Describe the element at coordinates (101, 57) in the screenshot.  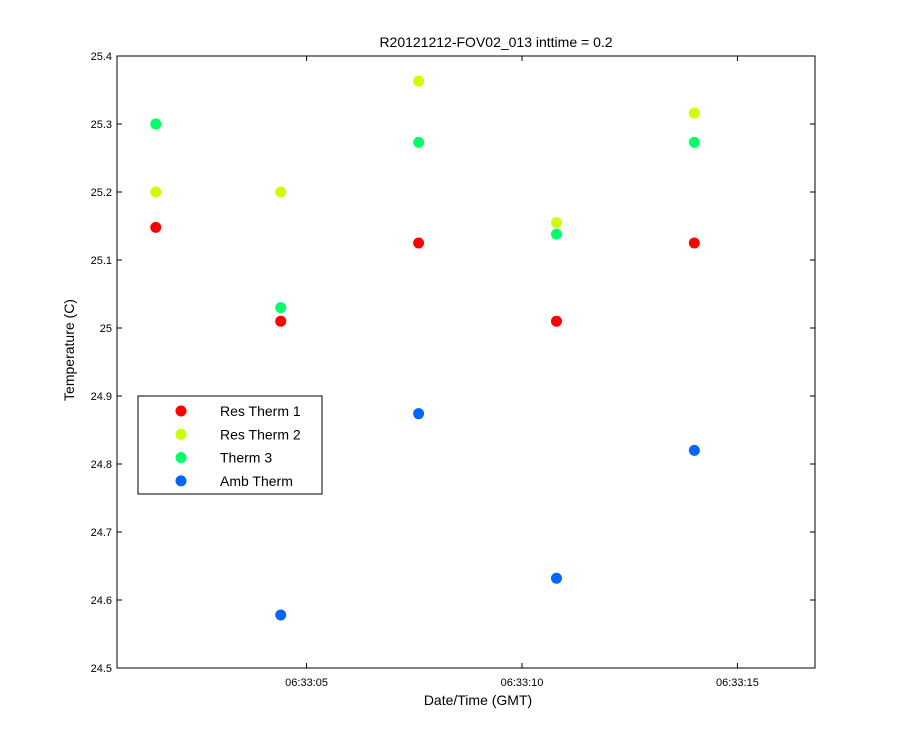
I see `y-tick-label: 25.4` at that location.